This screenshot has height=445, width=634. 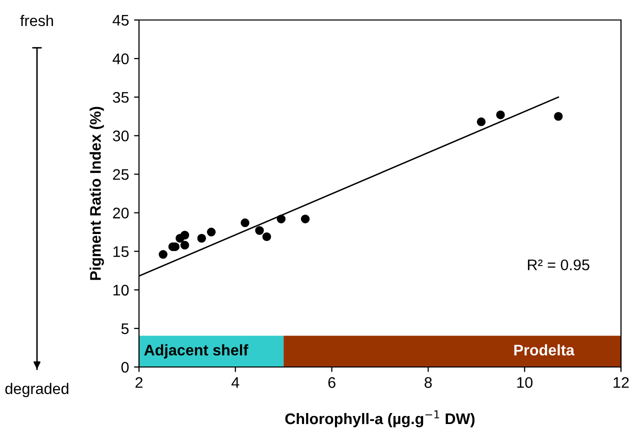 What do you see at coordinates (559, 264) in the screenshot?
I see `annotation: R² = 0.95` at bounding box center [559, 264].